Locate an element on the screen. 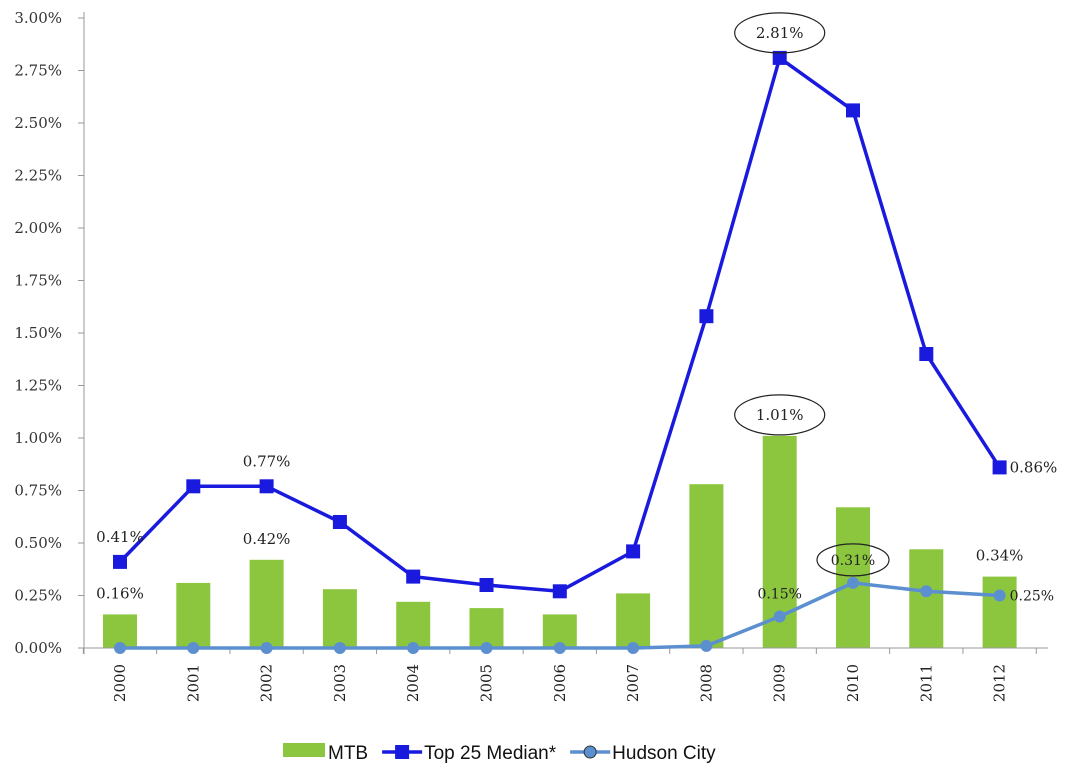 The width and height of the screenshot is (1070, 769). legend: MTB Top 25 Median* Hudson City is located at coordinates (499, 753).